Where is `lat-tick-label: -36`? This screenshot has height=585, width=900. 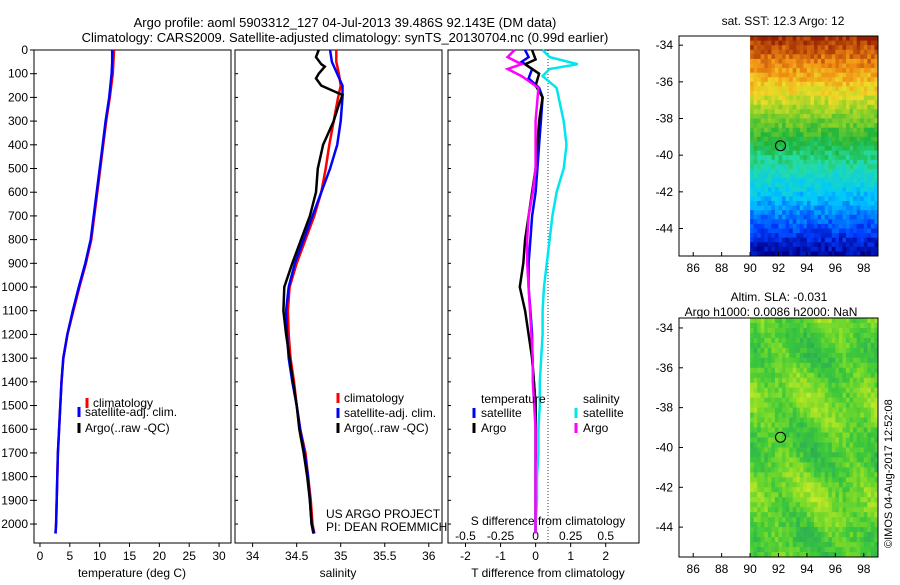
lat-tick-label: -36 is located at coordinates (665, 368).